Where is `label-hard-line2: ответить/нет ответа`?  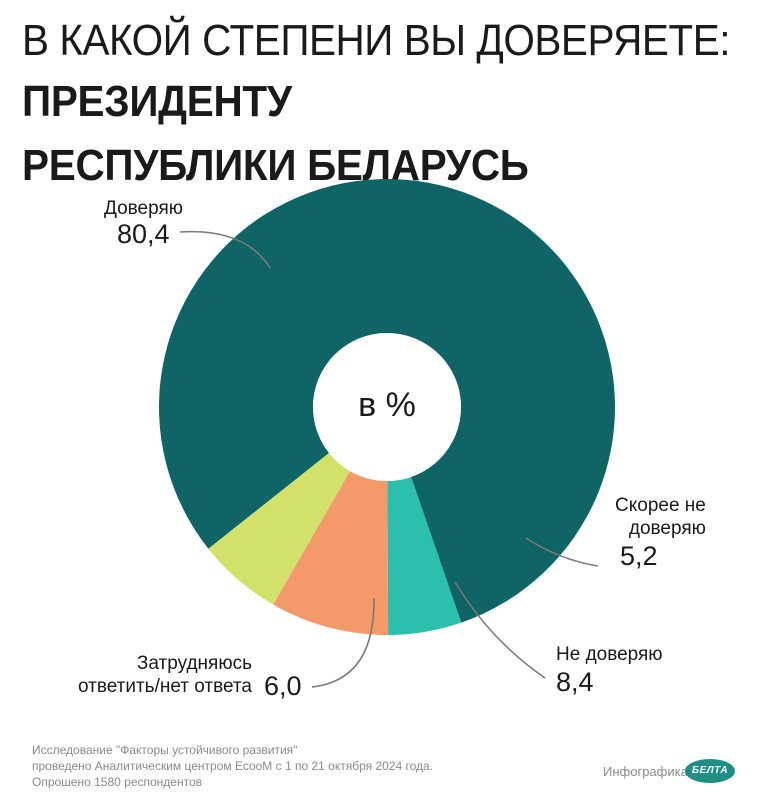 label-hard-line2: ответить/нет ответа is located at coordinates (165, 686).